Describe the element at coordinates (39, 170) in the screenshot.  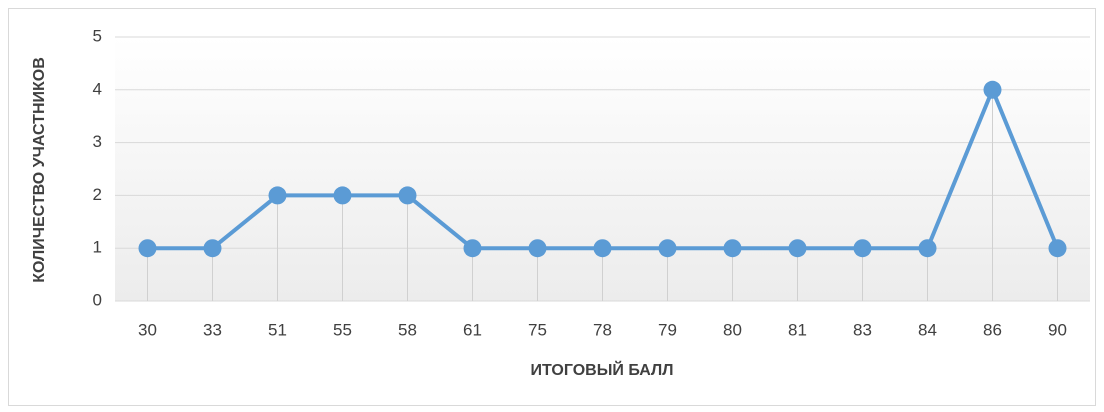
I see `y-axis-title: КОЛИЧЕСТВО УЧАСТНИКОВ` at that location.